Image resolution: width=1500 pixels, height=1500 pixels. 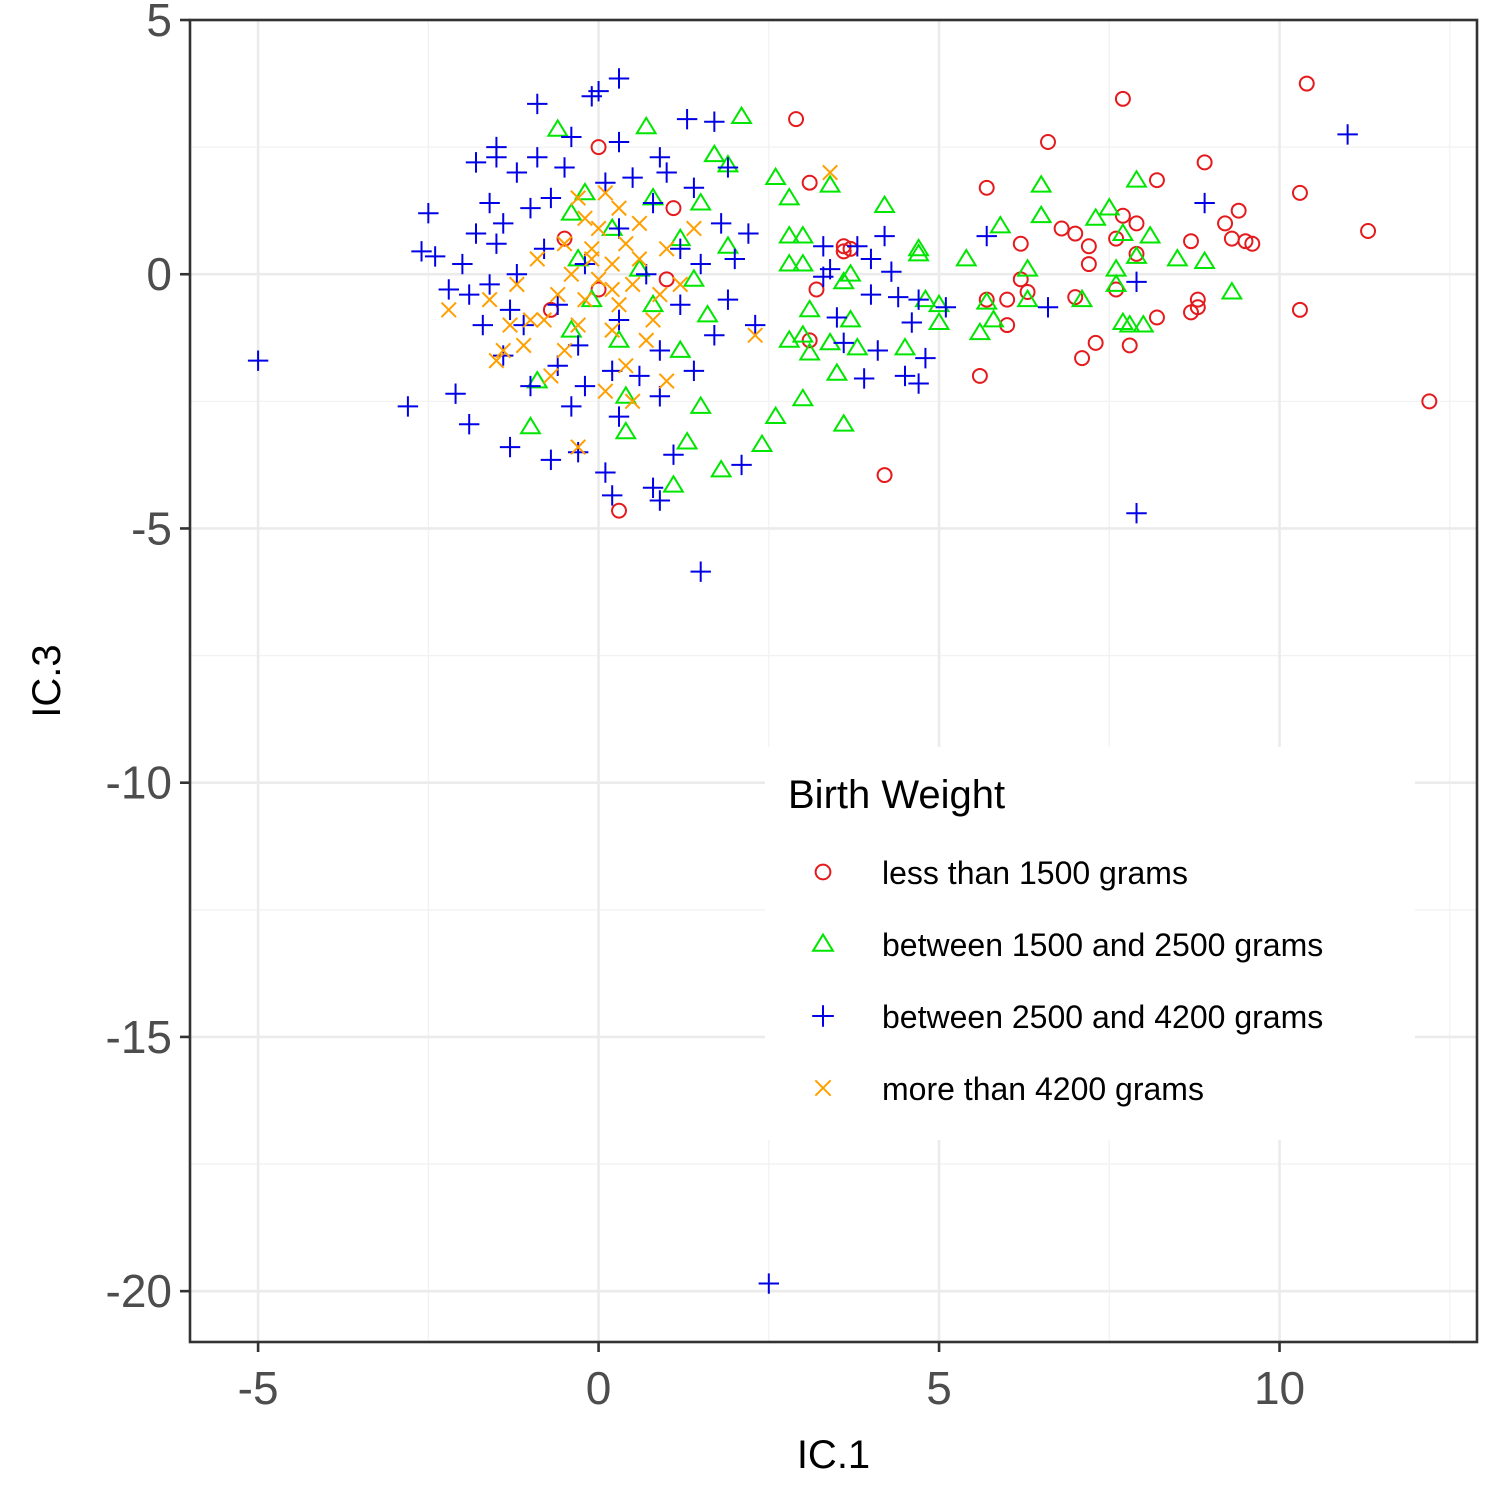 What do you see at coordinates (258, 1388) in the screenshot?
I see `x-tick-label: -5` at bounding box center [258, 1388].